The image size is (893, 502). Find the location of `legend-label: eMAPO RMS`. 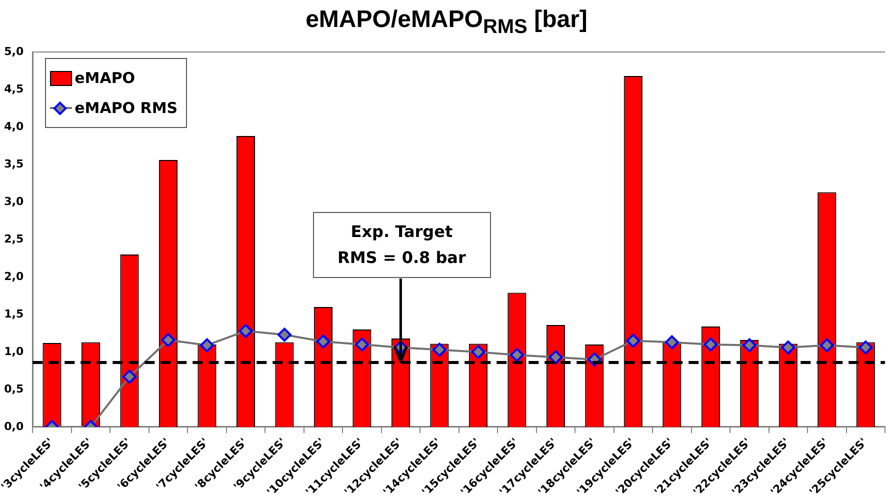

legend-label: eMAPO RMS is located at coordinates (126, 108).